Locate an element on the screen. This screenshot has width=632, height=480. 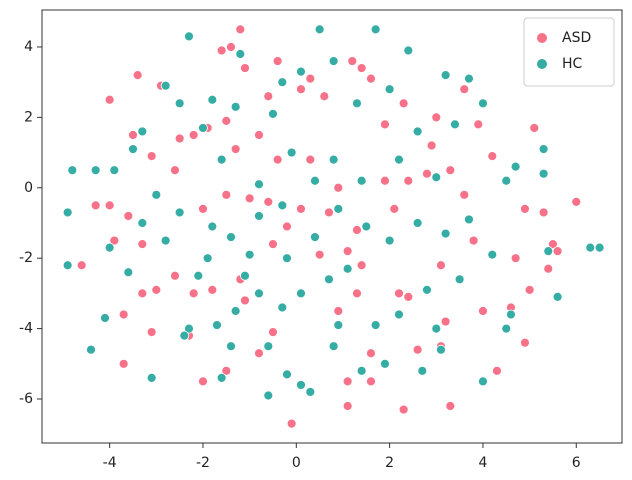
legend-label: ASD is located at coordinates (576, 38).